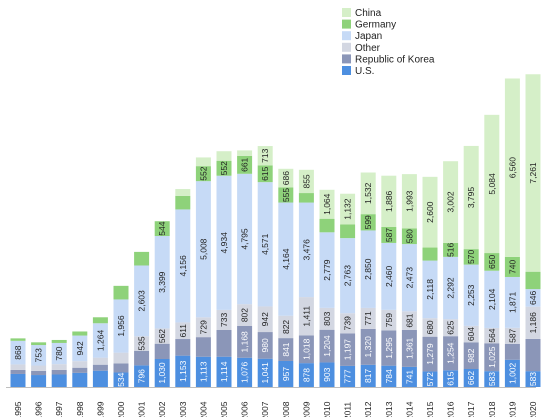  I want to click on bar-segment-china-2011, so click(348, 209).